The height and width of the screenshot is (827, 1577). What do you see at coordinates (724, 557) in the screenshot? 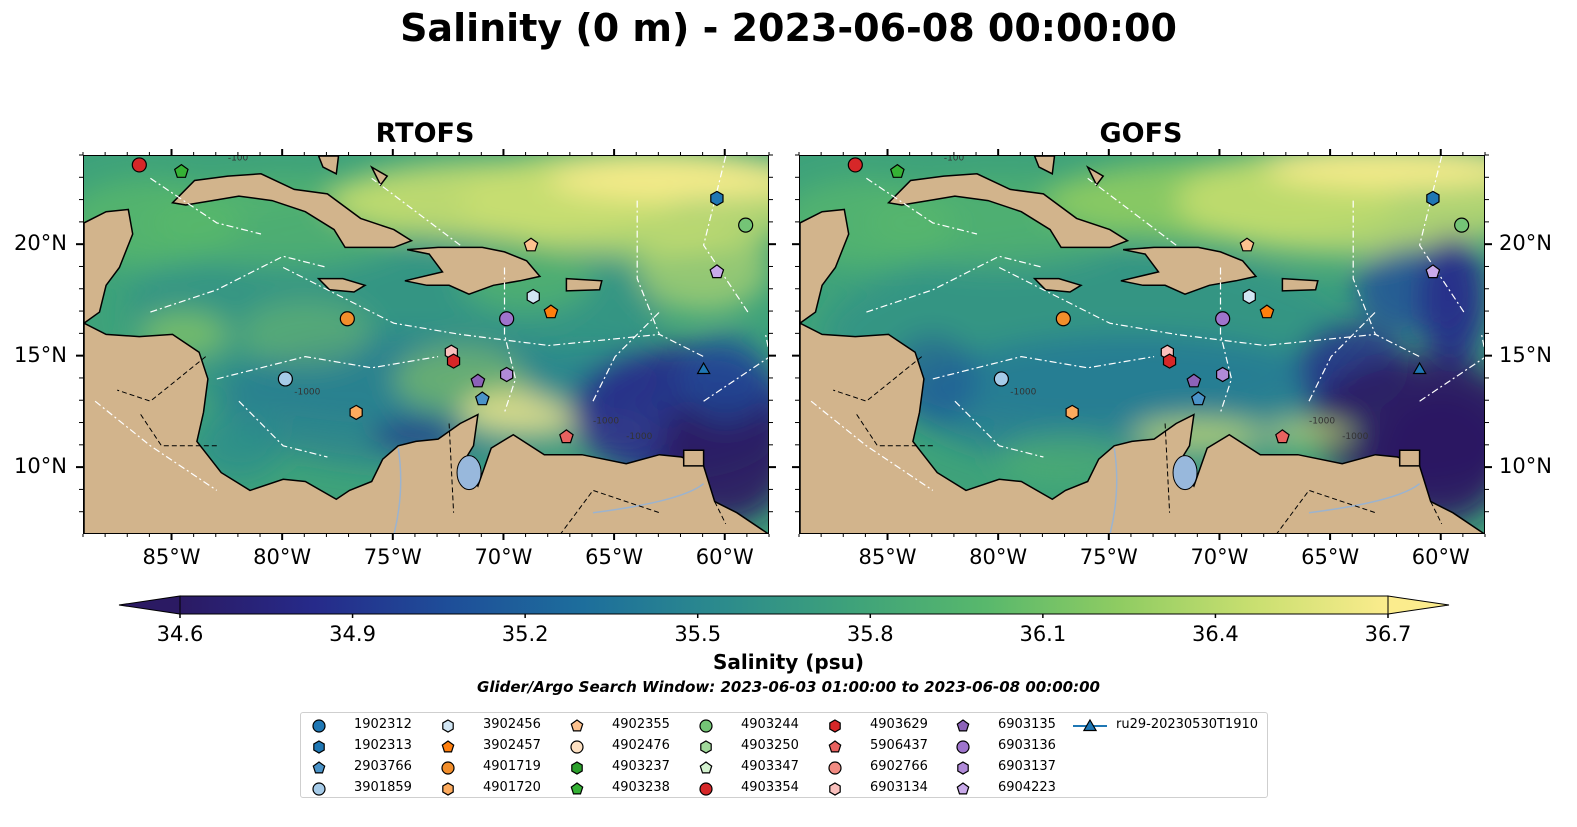
I see `x-tick-label: 60°W` at bounding box center [724, 557].